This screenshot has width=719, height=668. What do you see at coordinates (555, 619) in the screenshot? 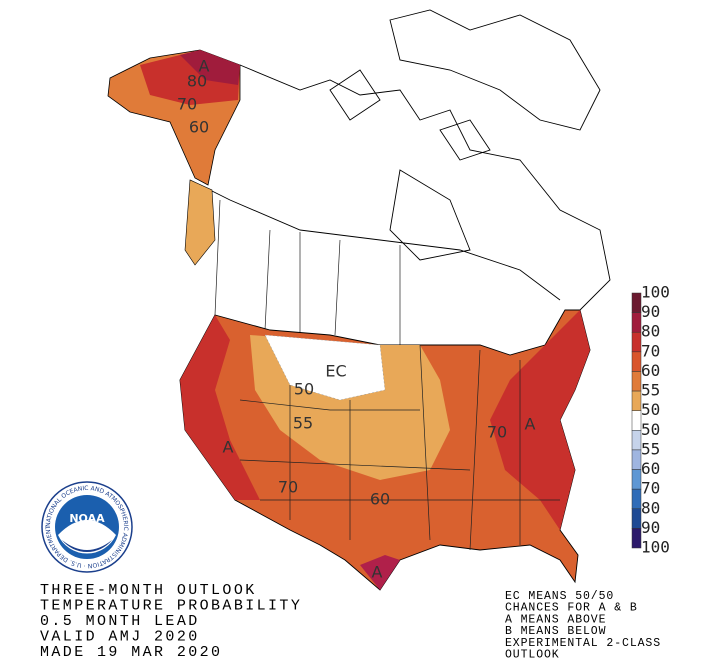
I see `note-line: A MEANS ABOVE` at bounding box center [555, 619].